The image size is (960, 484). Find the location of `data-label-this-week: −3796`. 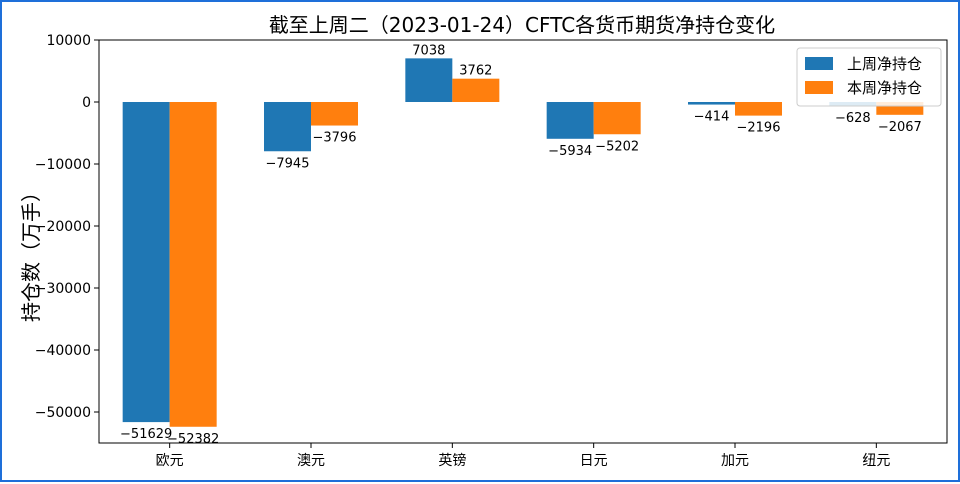

data-label-this-week: −3796 is located at coordinates (335, 138).